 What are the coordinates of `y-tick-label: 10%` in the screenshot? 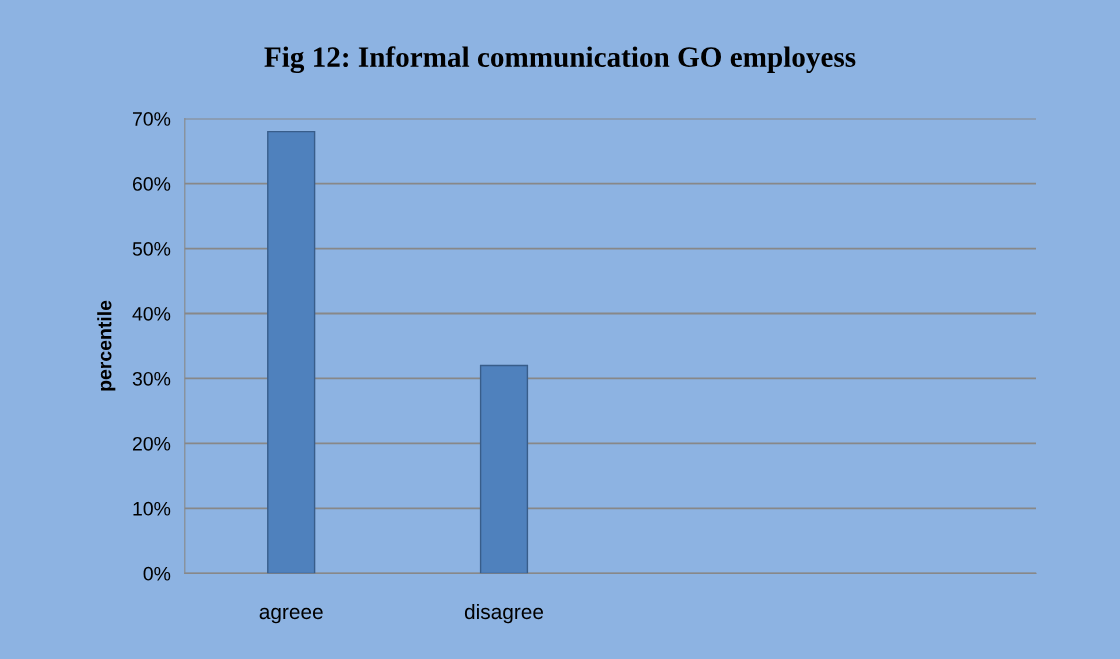 It's located at (152, 508).